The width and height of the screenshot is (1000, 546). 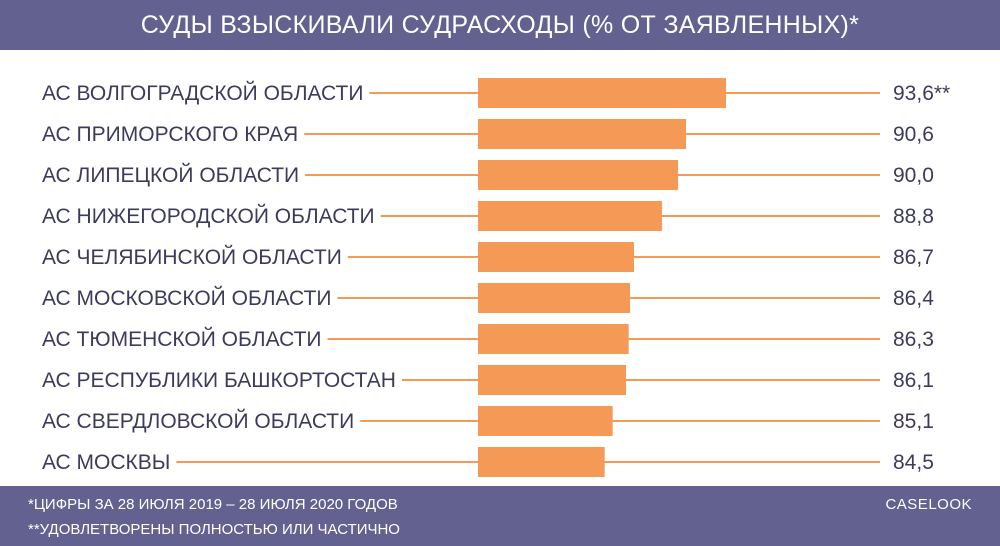 I want to click on brand-caselook: CASELOOK, so click(x=928, y=504).